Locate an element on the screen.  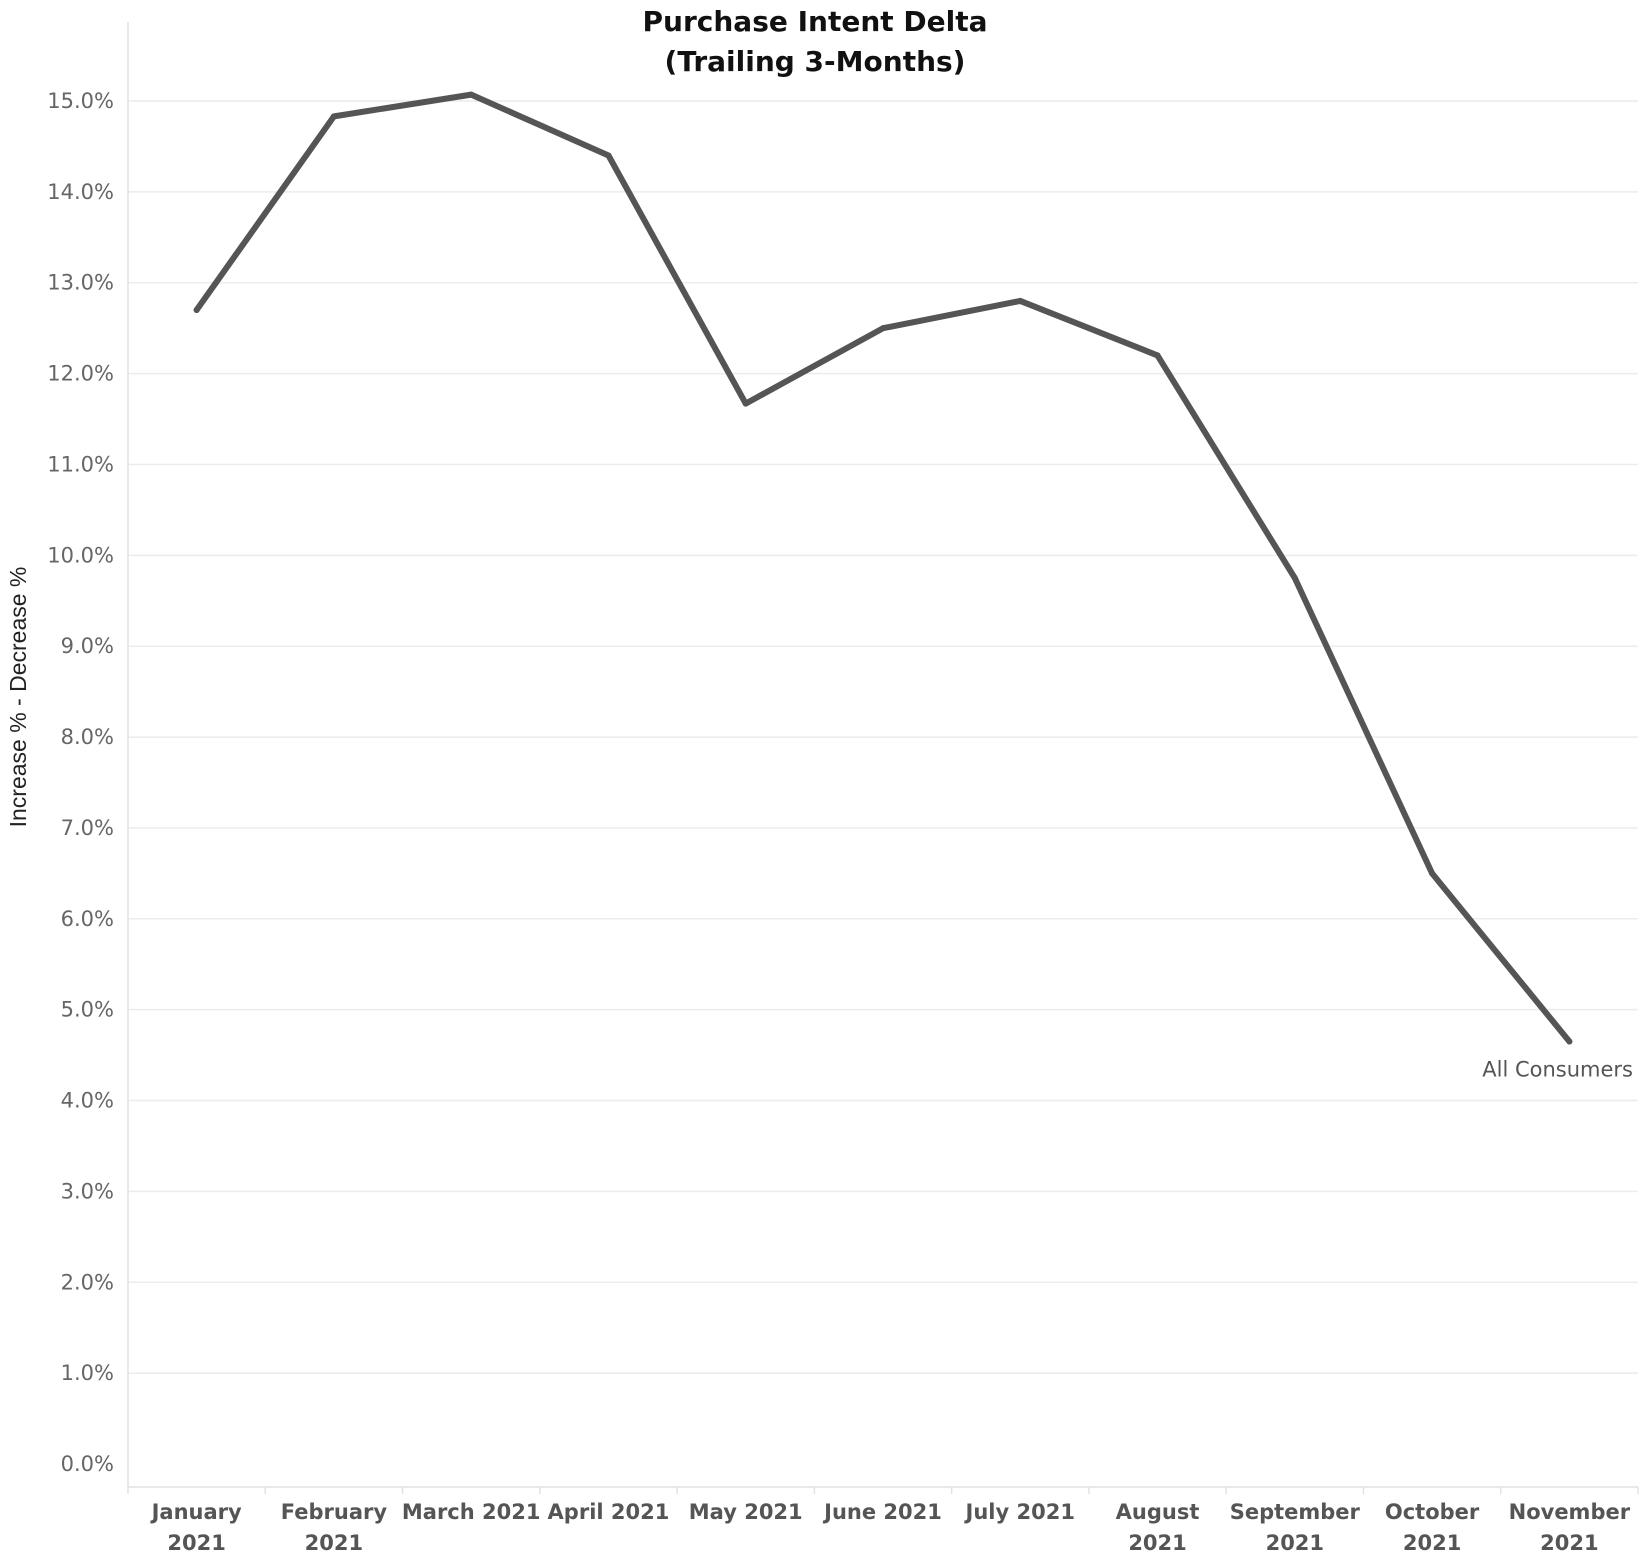
x-tick-label: August 2021 is located at coordinates (1158, 1527).